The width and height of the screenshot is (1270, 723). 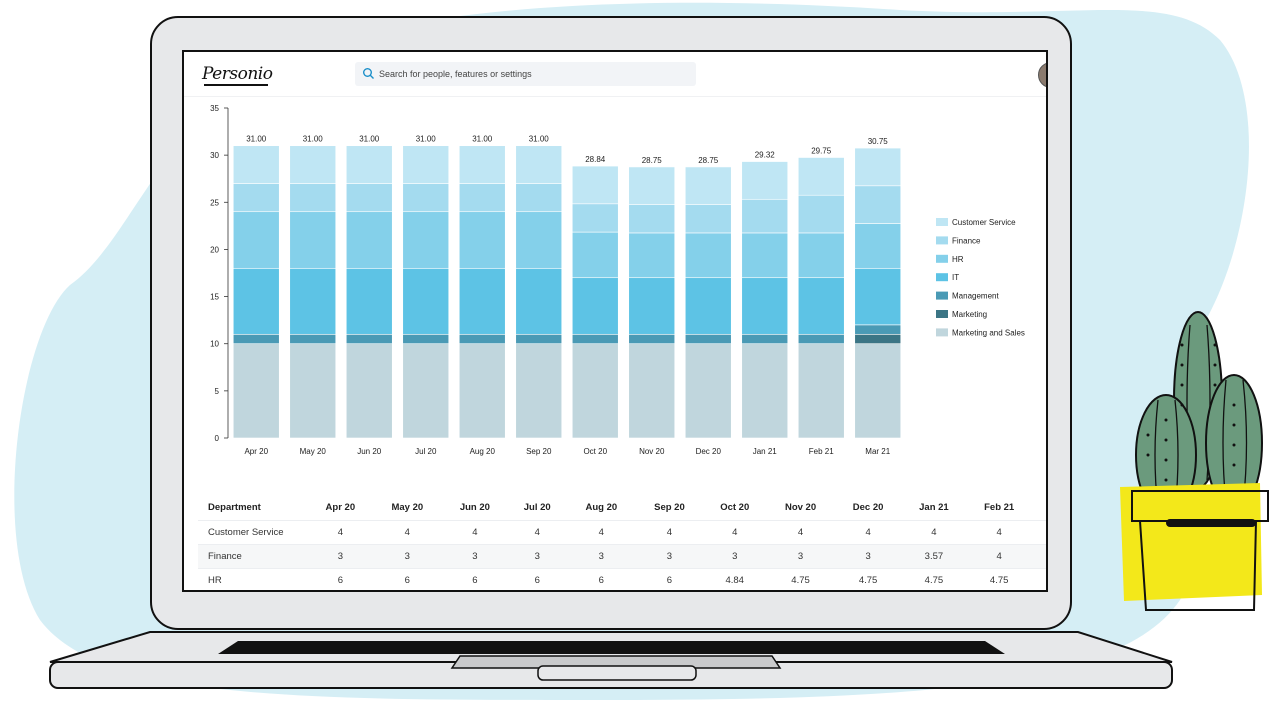 I want to click on table-header-cell: Aug 20, so click(x=601, y=507).